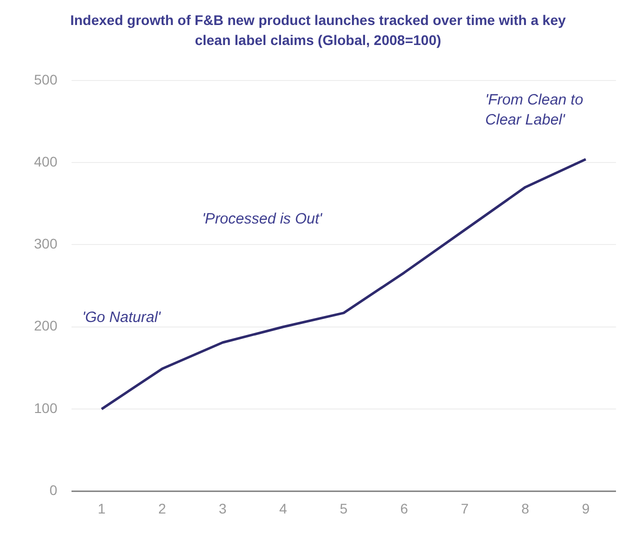  I want to click on y-tick-label: 100, so click(46, 408).